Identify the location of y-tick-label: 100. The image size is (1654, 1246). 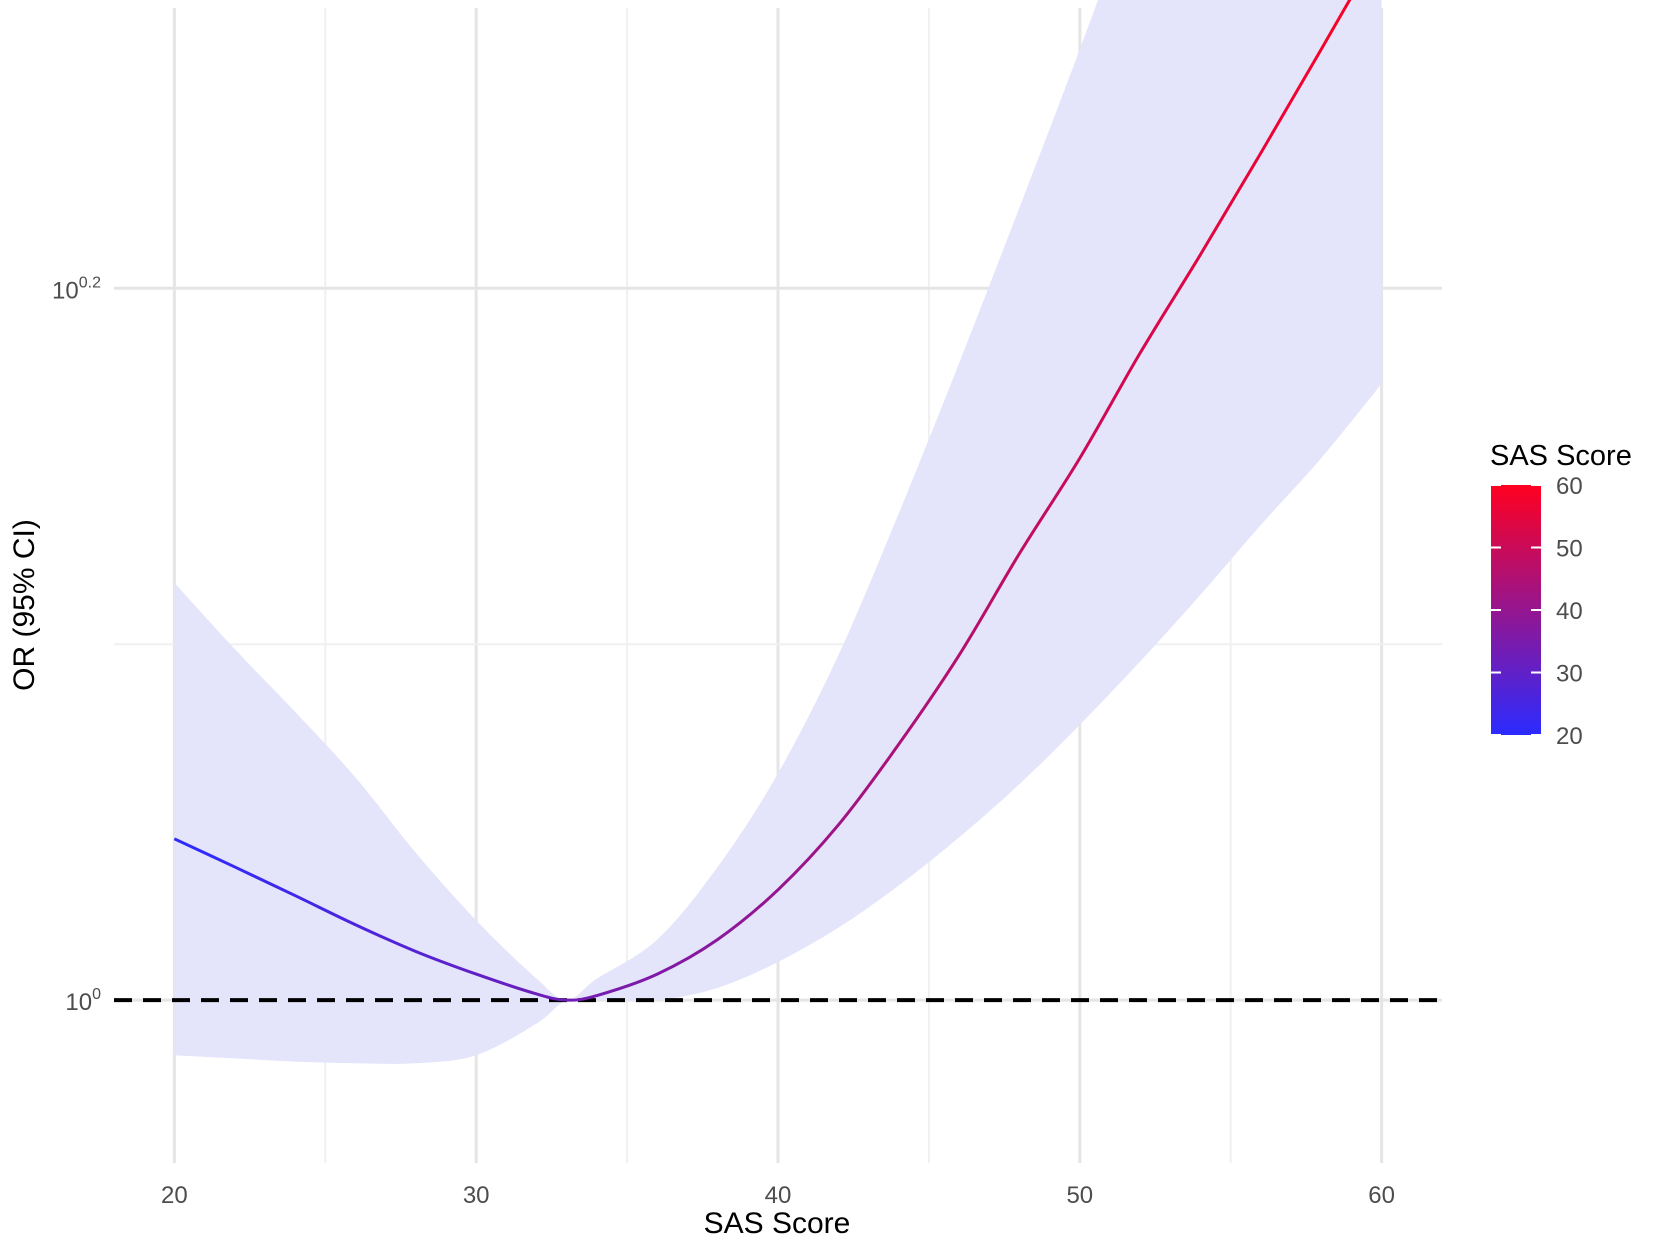
(83, 1001).